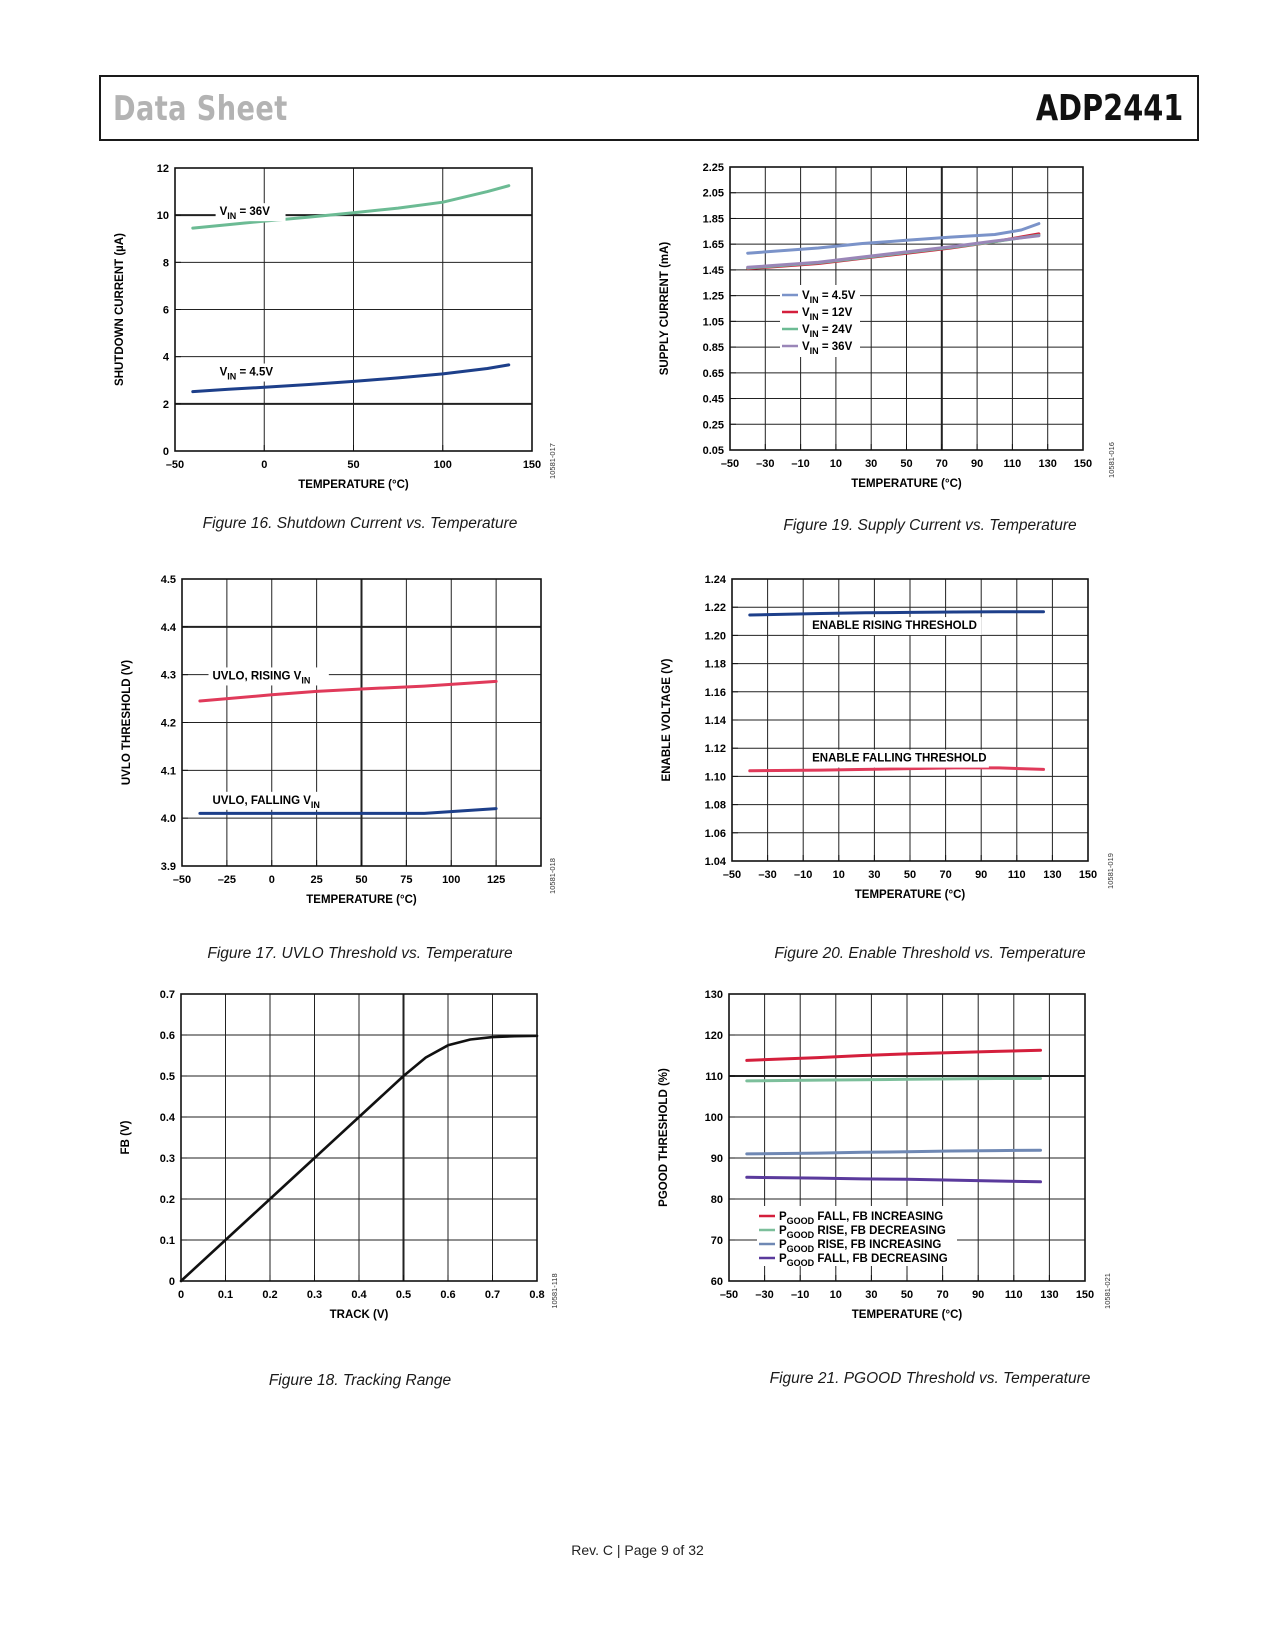 The image size is (1275, 1650). What do you see at coordinates (716, 580) in the screenshot?
I see `y-tick-label: 1.24` at bounding box center [716, 580].